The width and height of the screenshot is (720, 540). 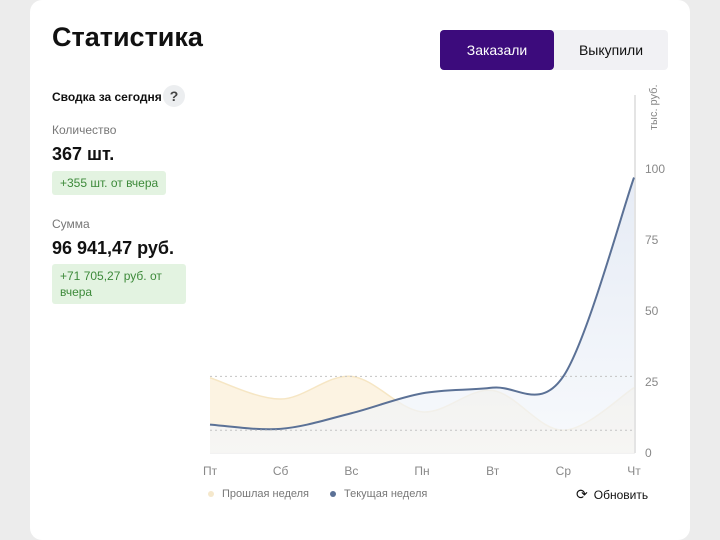 I want to click on tab-ordered: Заказали, so click(x=497, y=50).